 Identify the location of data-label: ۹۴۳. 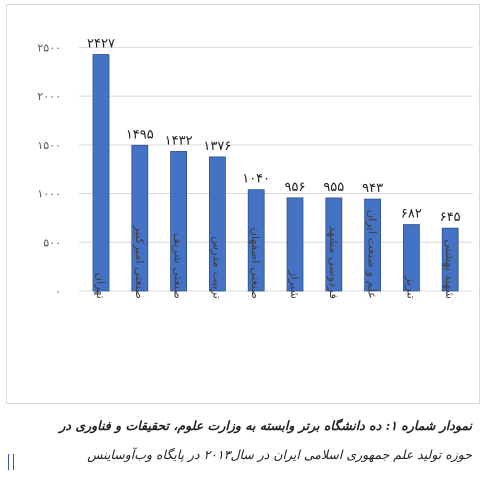
(372, 188).